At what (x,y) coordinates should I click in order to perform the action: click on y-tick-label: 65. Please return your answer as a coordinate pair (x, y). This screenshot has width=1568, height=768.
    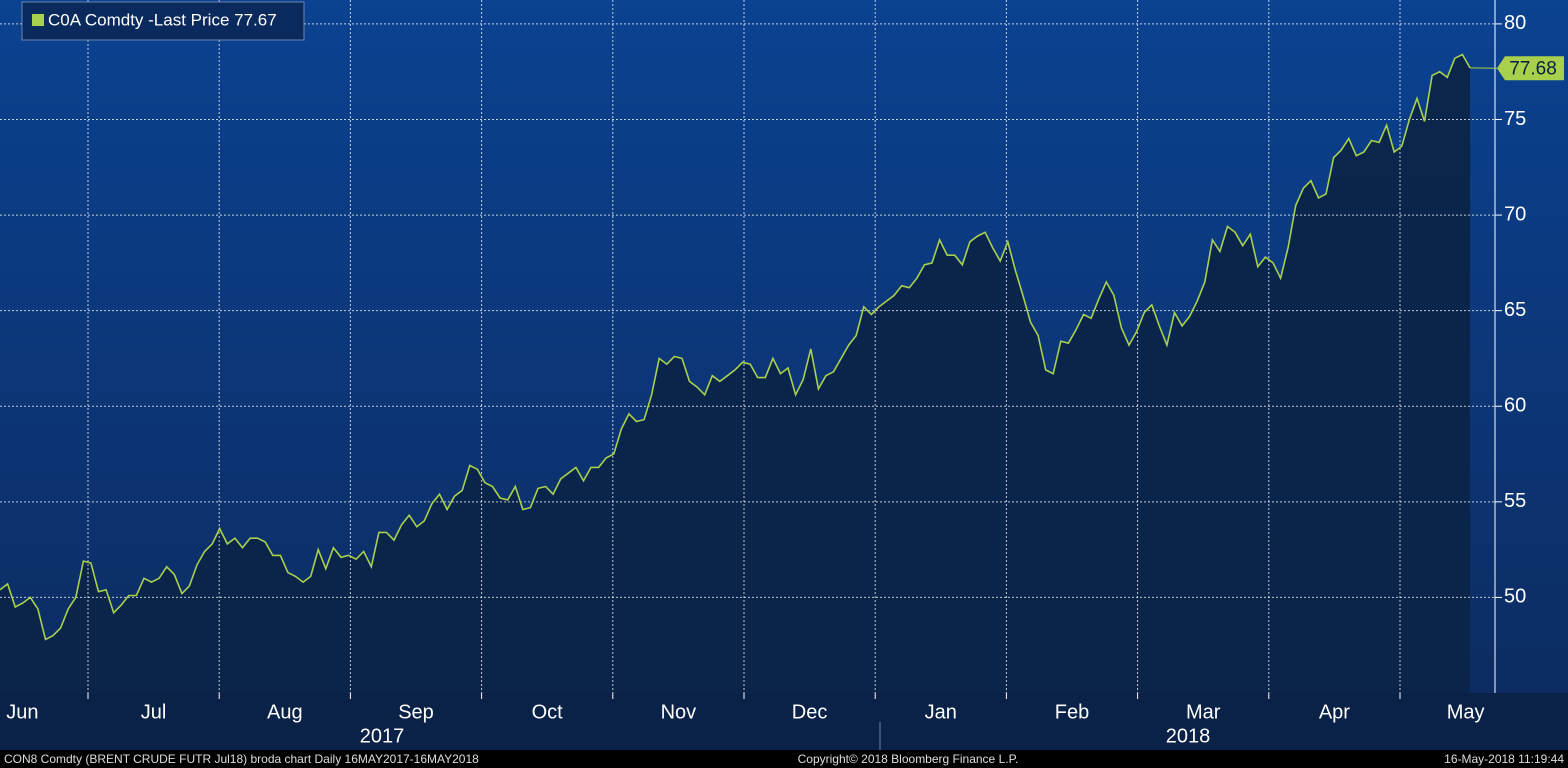
    Looking at the image, I should click on (1515, 310).